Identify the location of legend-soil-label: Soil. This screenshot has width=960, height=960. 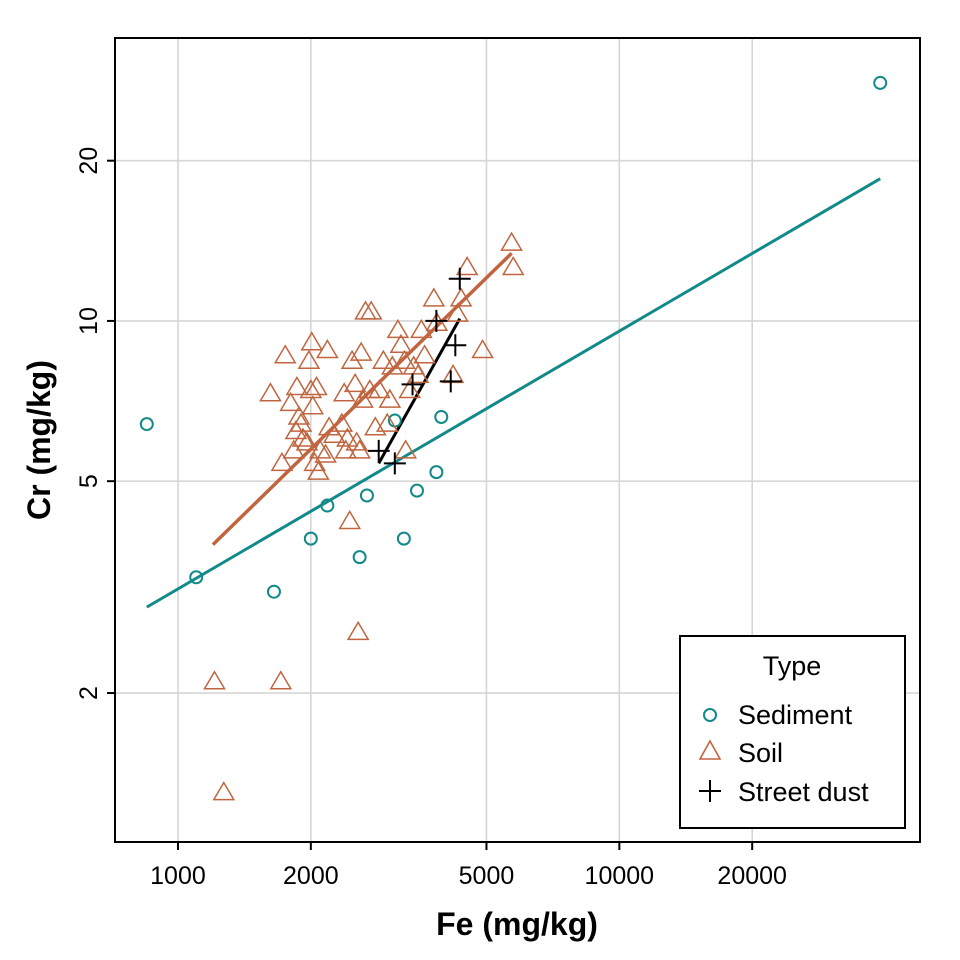
(760, 753).